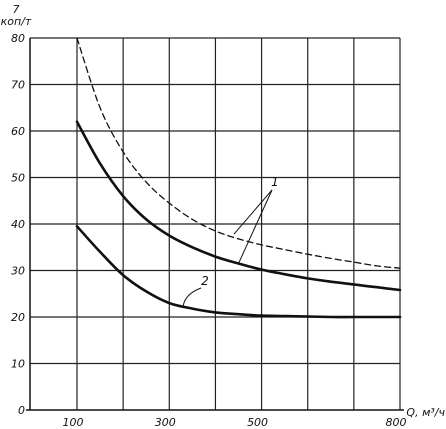 This screenshot has width=446, height=429. I want to click on y-tick-label: 0, so click(21, 410).